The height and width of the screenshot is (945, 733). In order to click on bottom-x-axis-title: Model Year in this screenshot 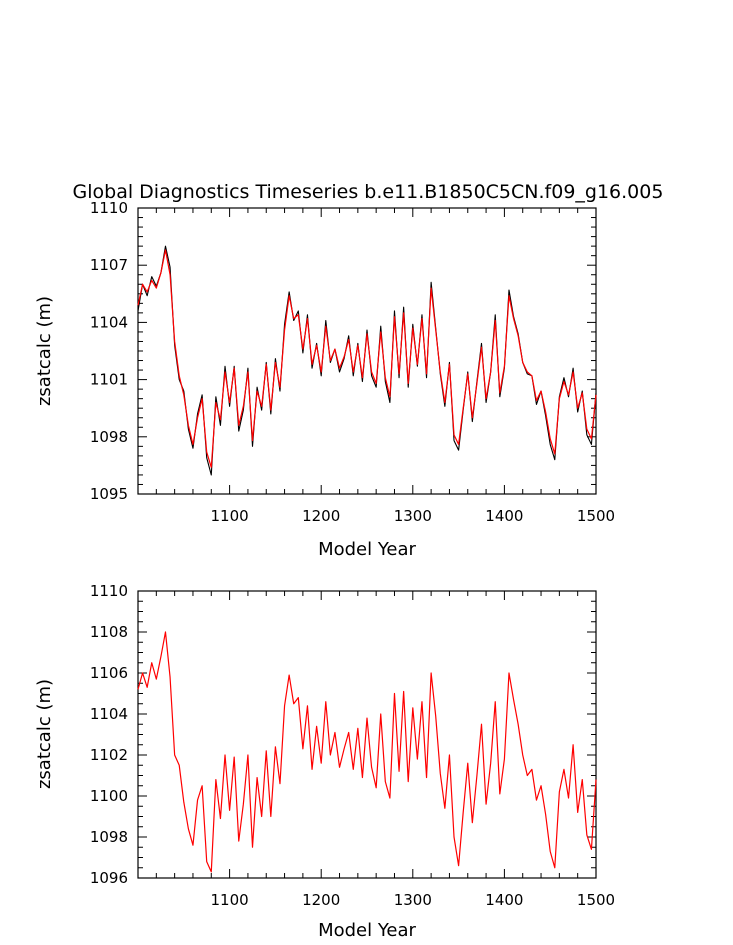, I will do `click(367, 930)`.